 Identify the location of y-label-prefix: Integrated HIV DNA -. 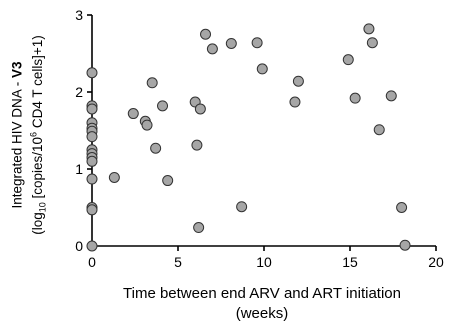
(17, 143).